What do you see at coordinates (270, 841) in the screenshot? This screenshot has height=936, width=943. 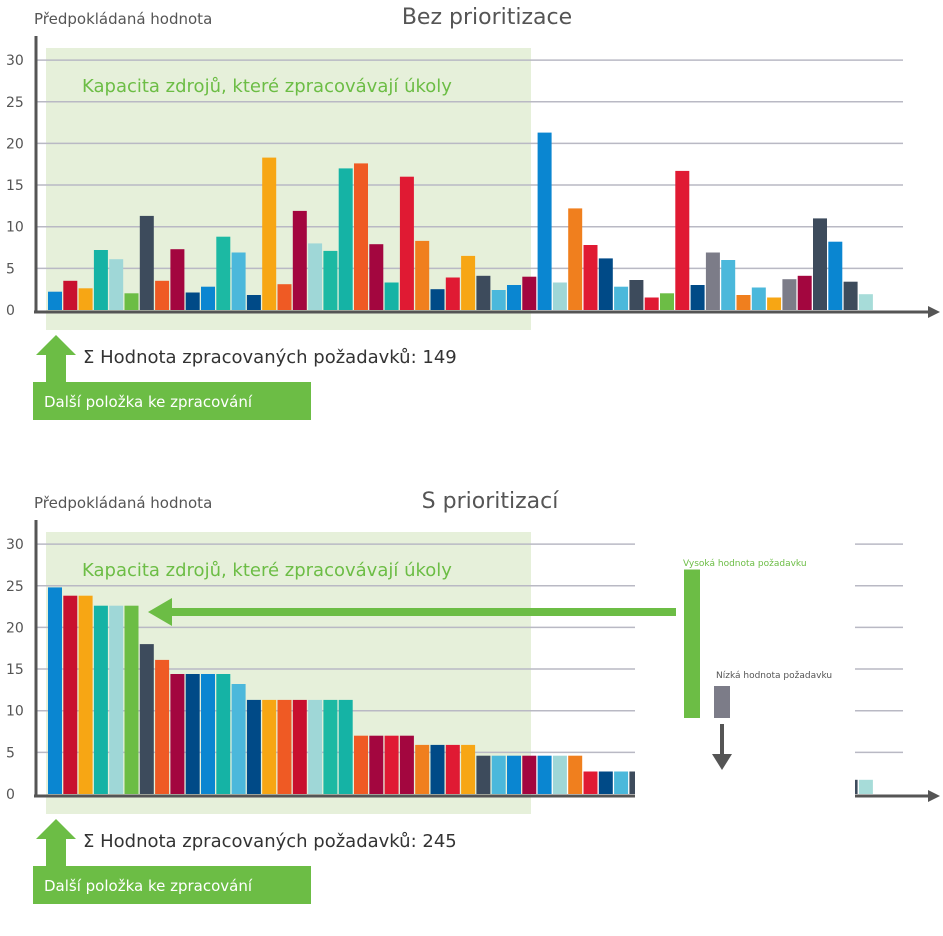 I see `sum-label: Σ Hodnota zpracovaných požadavků: 245` at bounding box center [270, 841].